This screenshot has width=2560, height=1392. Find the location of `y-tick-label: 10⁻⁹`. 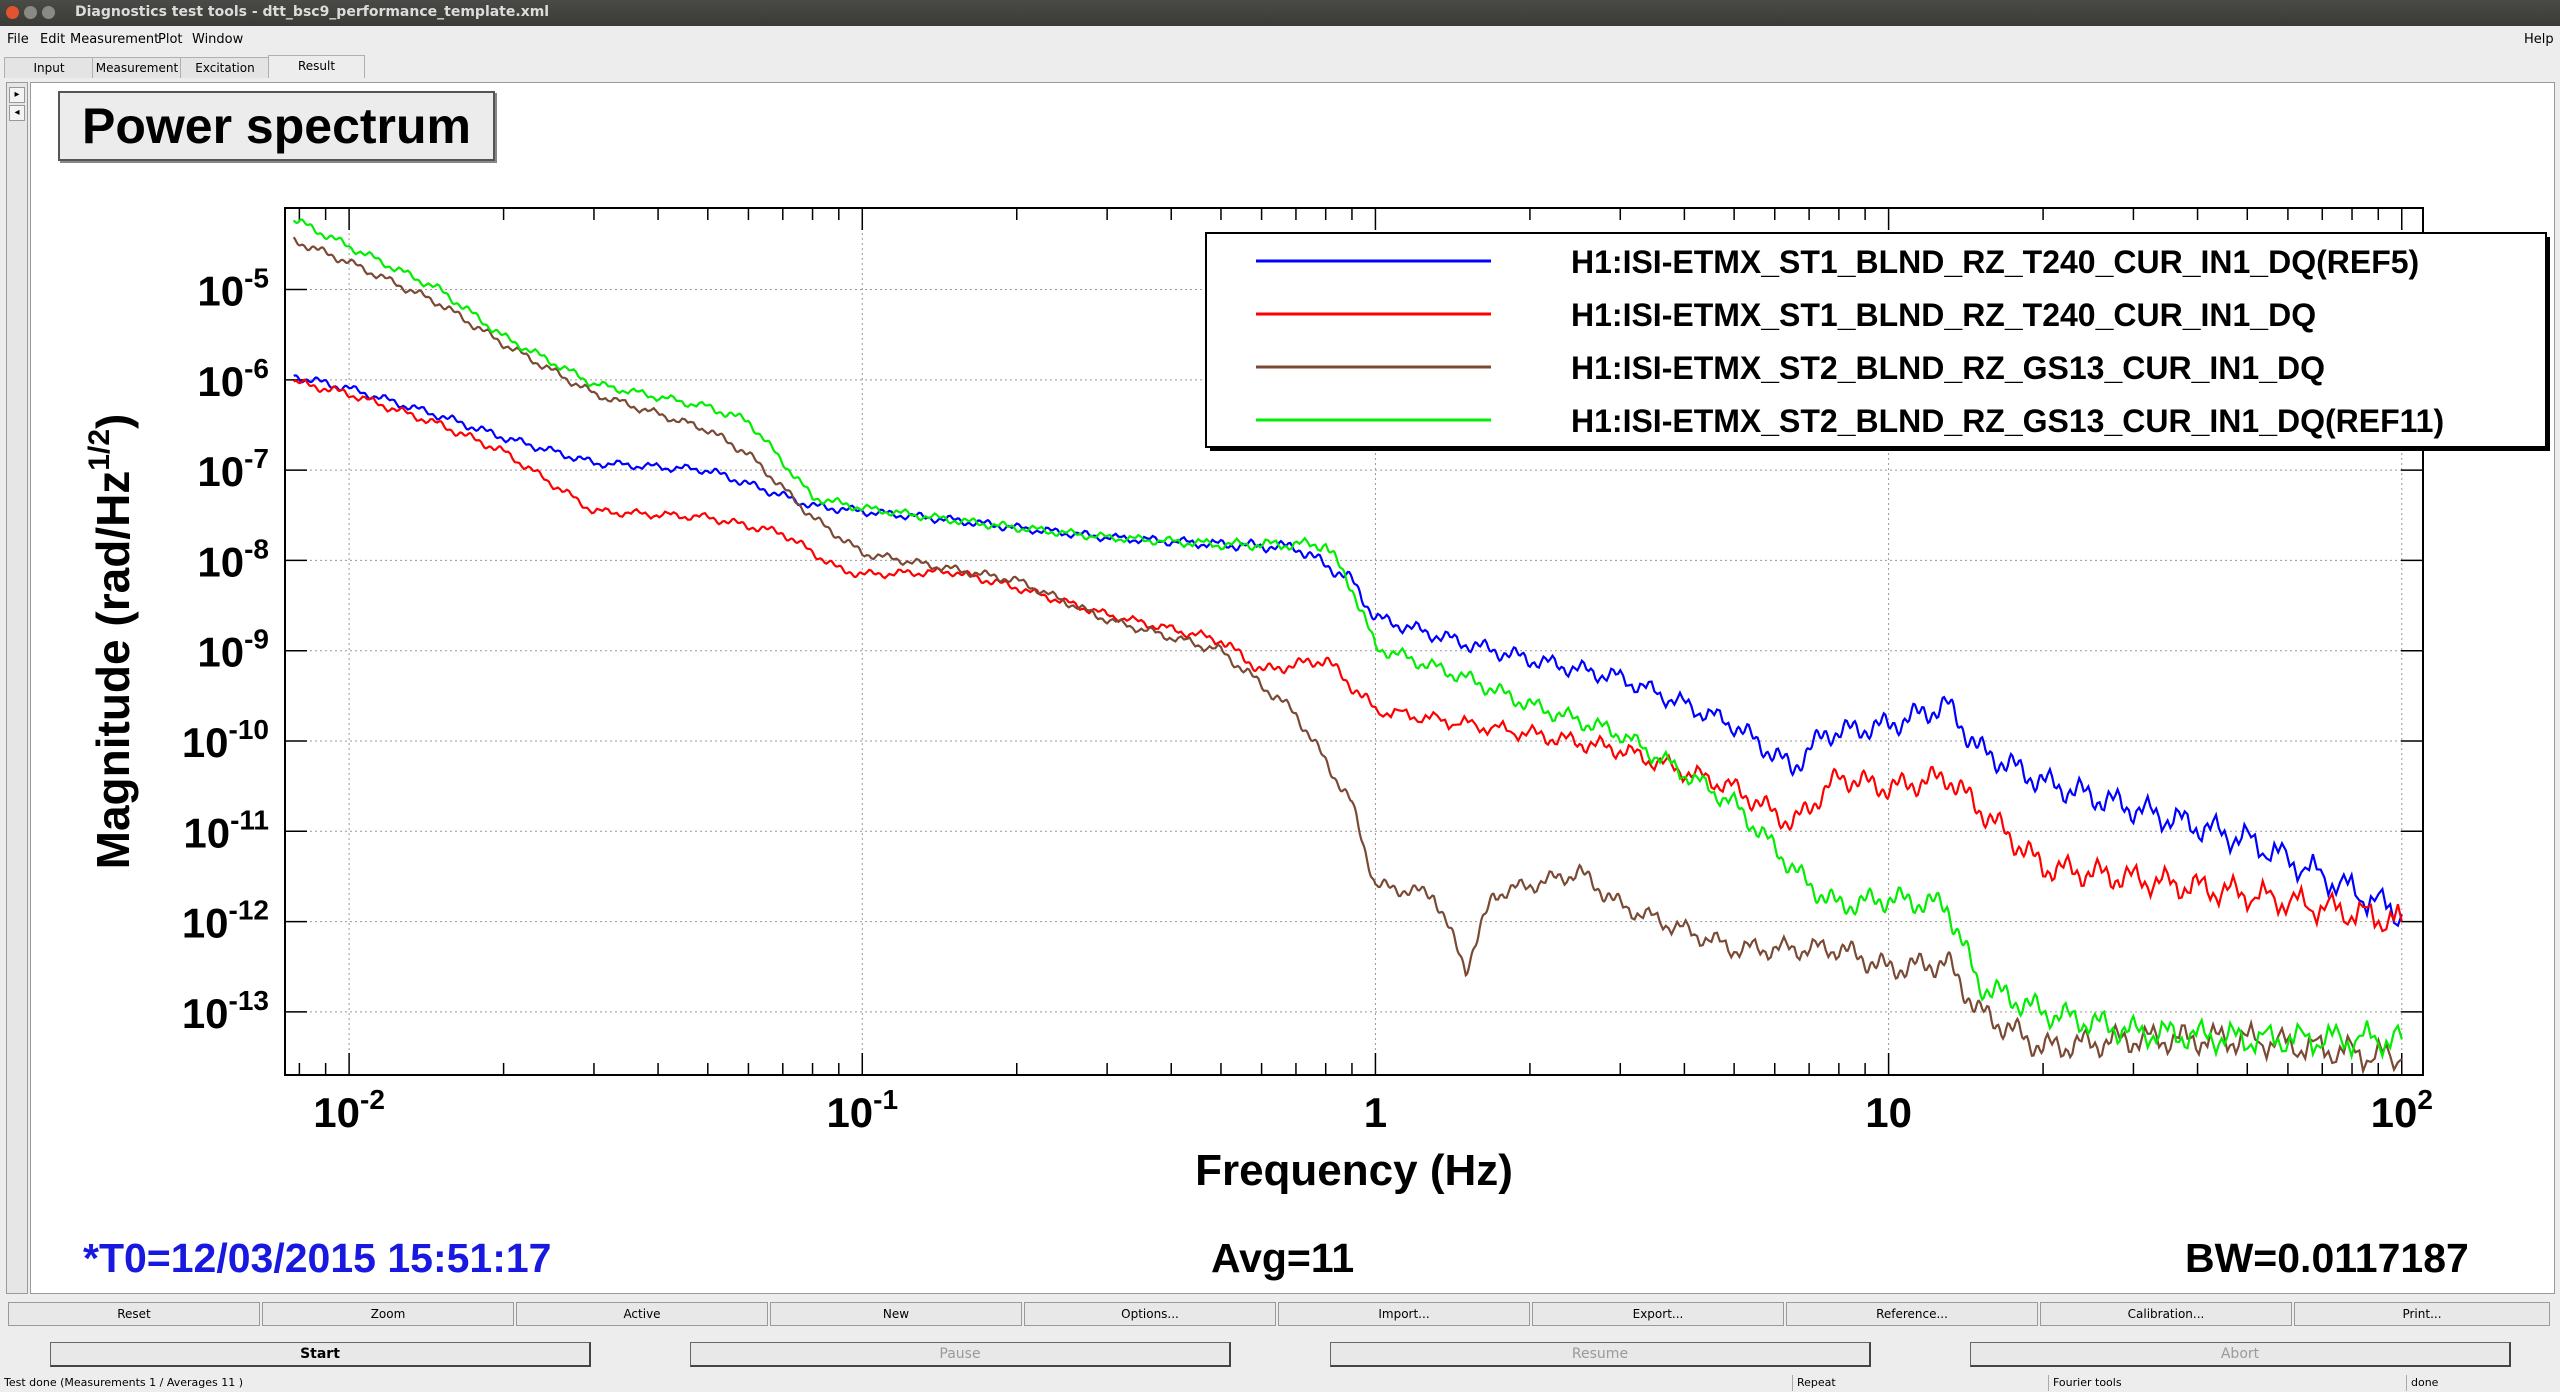

y-tick-label: 10⁻⁹ is located at coordinates (233, 650).